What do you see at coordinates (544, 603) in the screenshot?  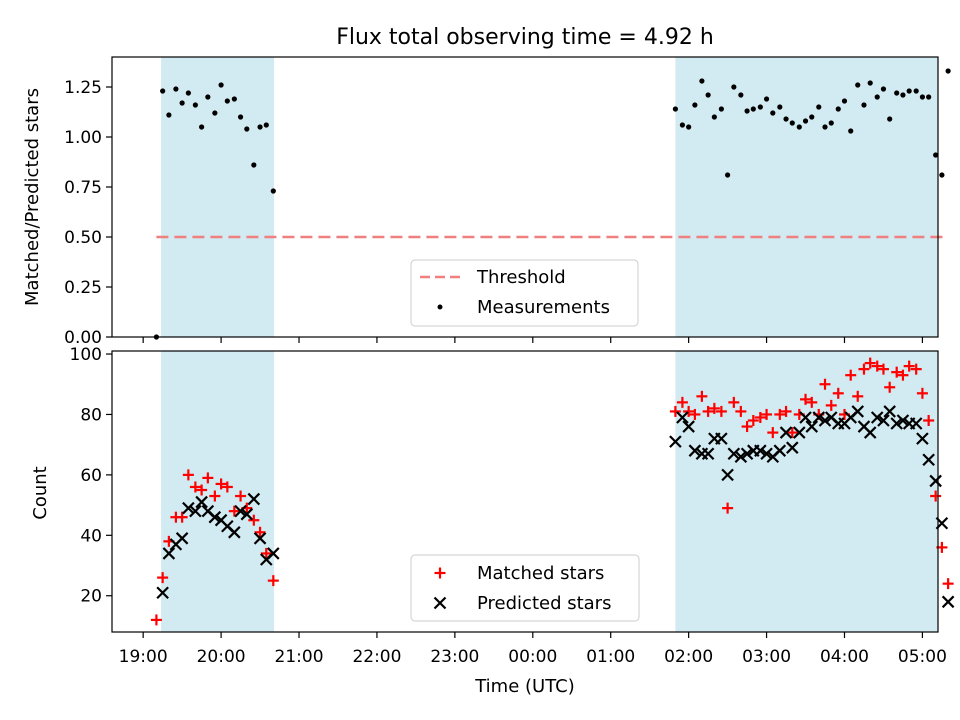 I see `predicted-legend-label: Predicted stars` at bounding box center [544, 603].